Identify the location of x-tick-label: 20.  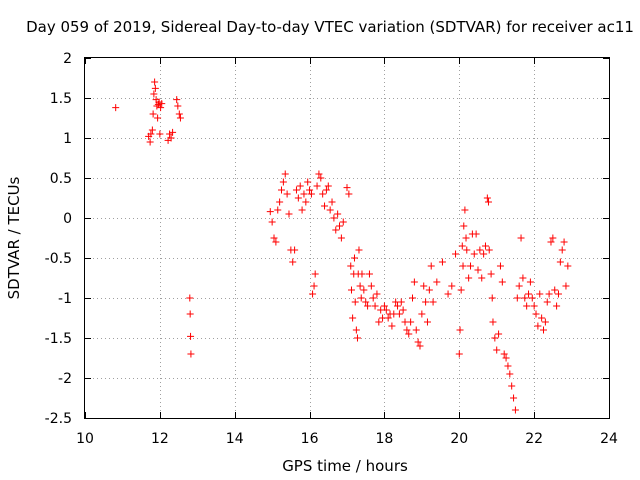
(459, 439).